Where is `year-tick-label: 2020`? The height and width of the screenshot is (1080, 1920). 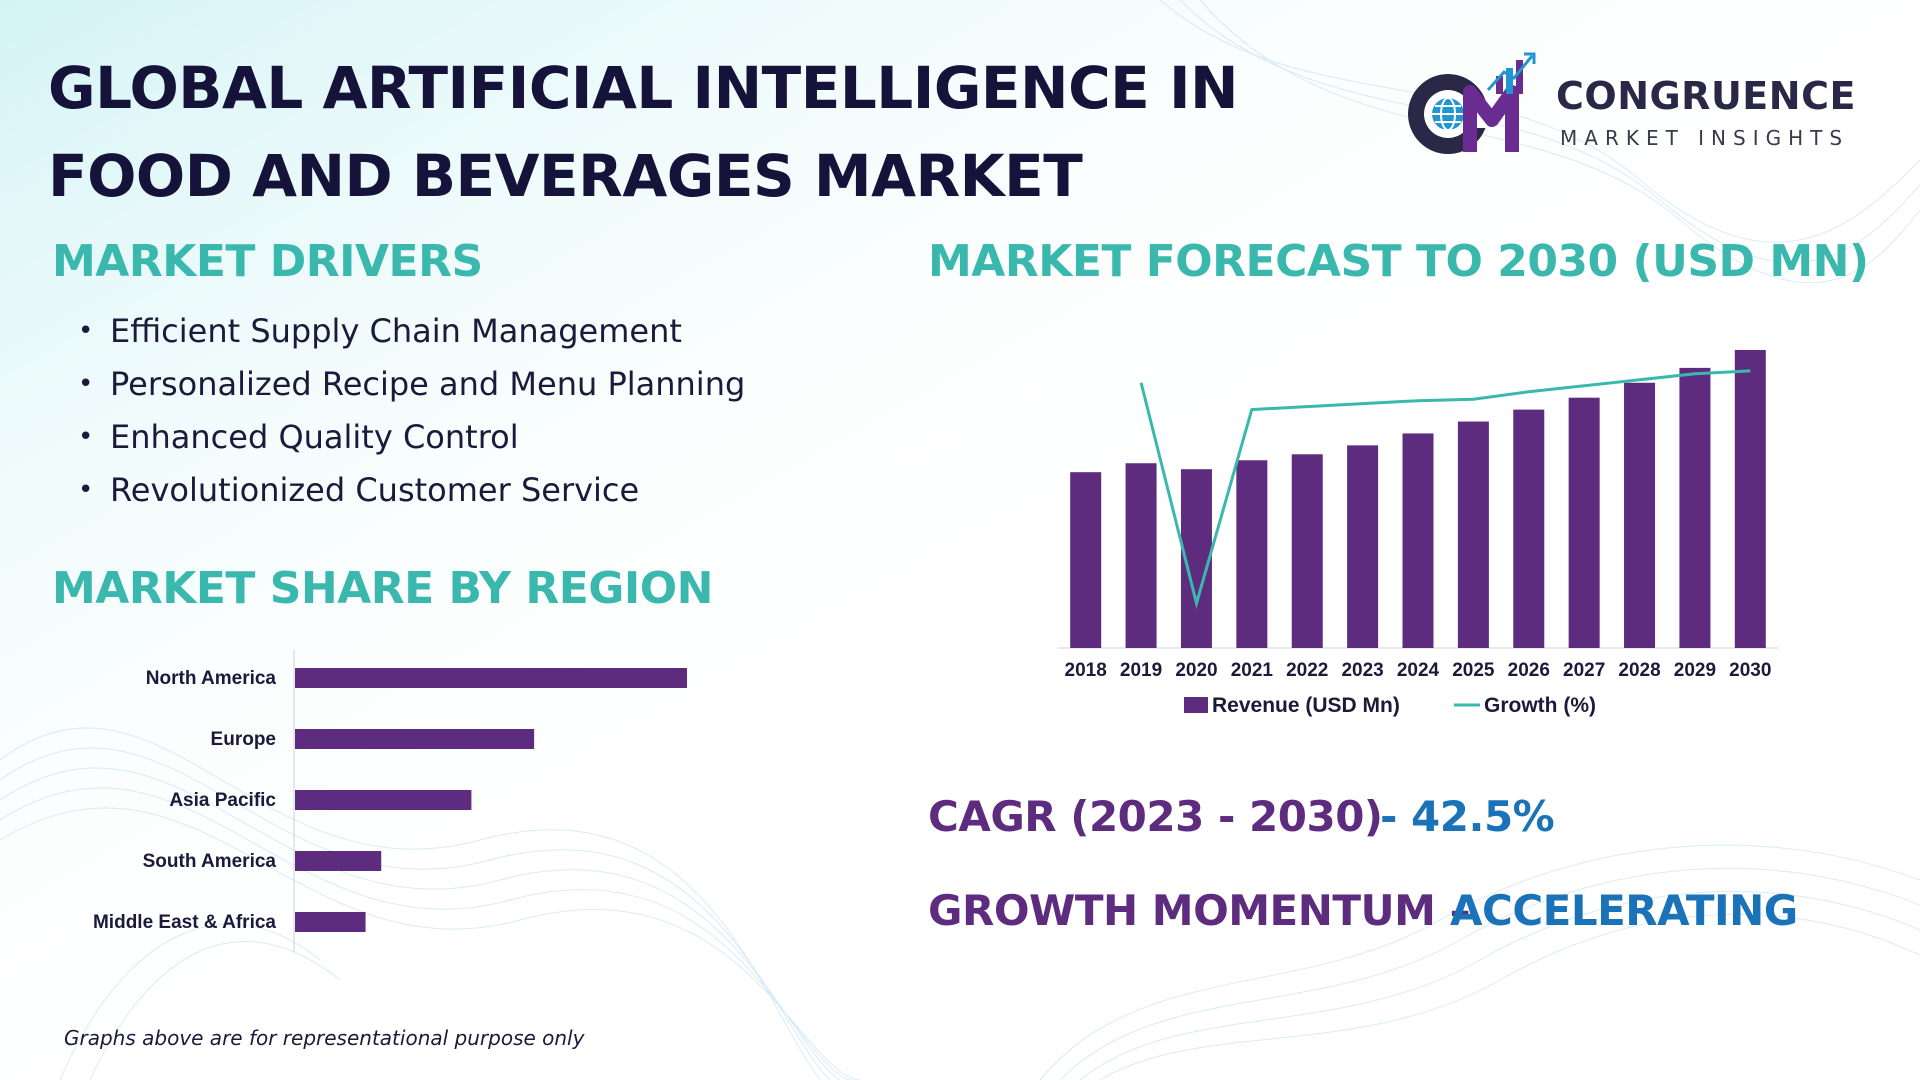
year-tick-label: 2020 is located at coordinates (1196, 670).